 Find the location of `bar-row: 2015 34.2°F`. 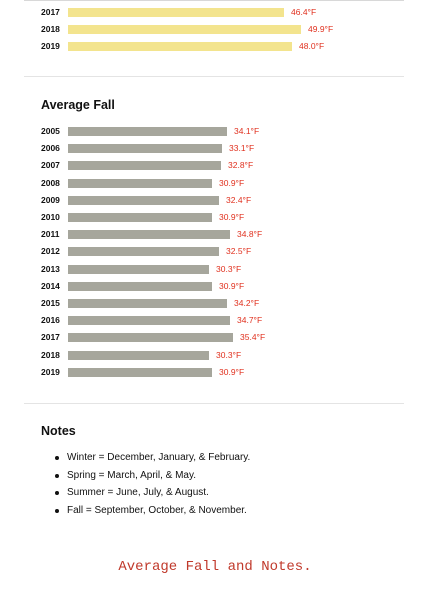

bar-row: 2015 34.2°F is located at coordinates (211, 303).